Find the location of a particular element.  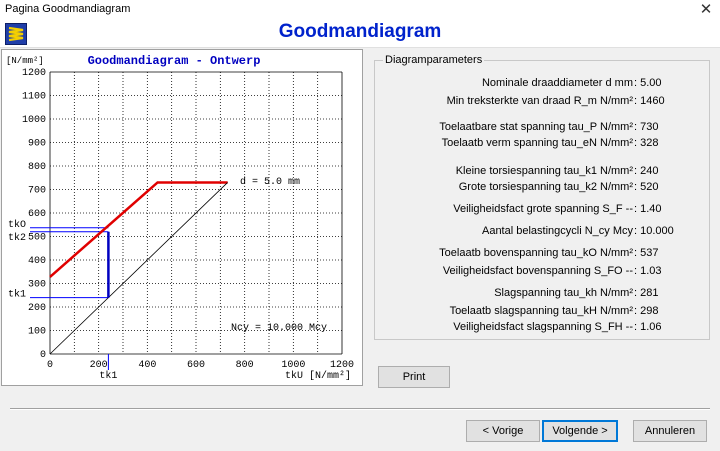

x-tick-label: 200 is located at coordinates (99, 365).